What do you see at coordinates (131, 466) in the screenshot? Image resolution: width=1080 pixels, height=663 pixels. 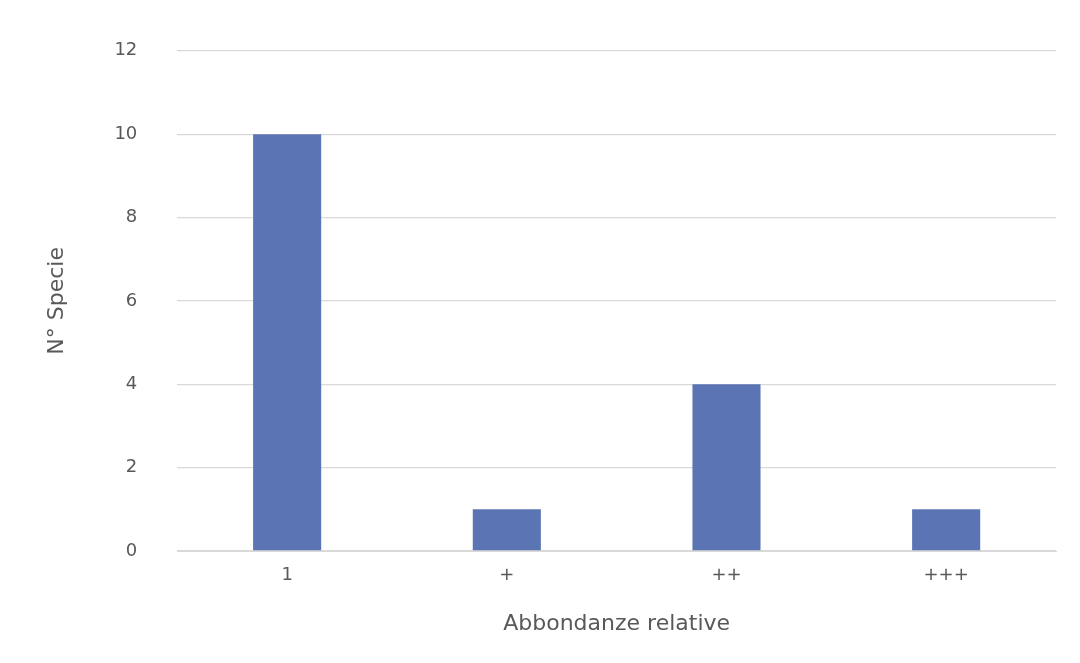 I see `y-tick-label: 2` at bounding box center [131, 466].